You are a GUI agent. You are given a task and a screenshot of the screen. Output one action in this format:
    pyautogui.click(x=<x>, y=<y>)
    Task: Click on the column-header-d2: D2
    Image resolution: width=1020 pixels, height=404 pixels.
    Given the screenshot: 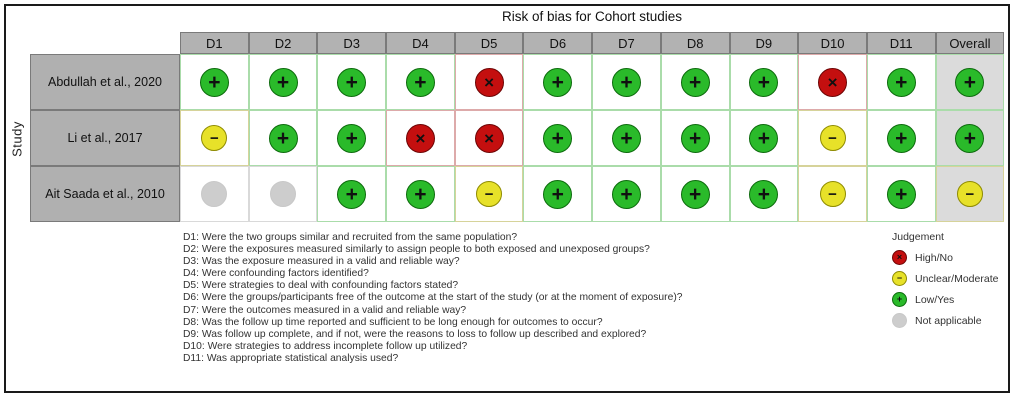 What is the action you would take?
    pyautogui.click(x=283, y=43)
    